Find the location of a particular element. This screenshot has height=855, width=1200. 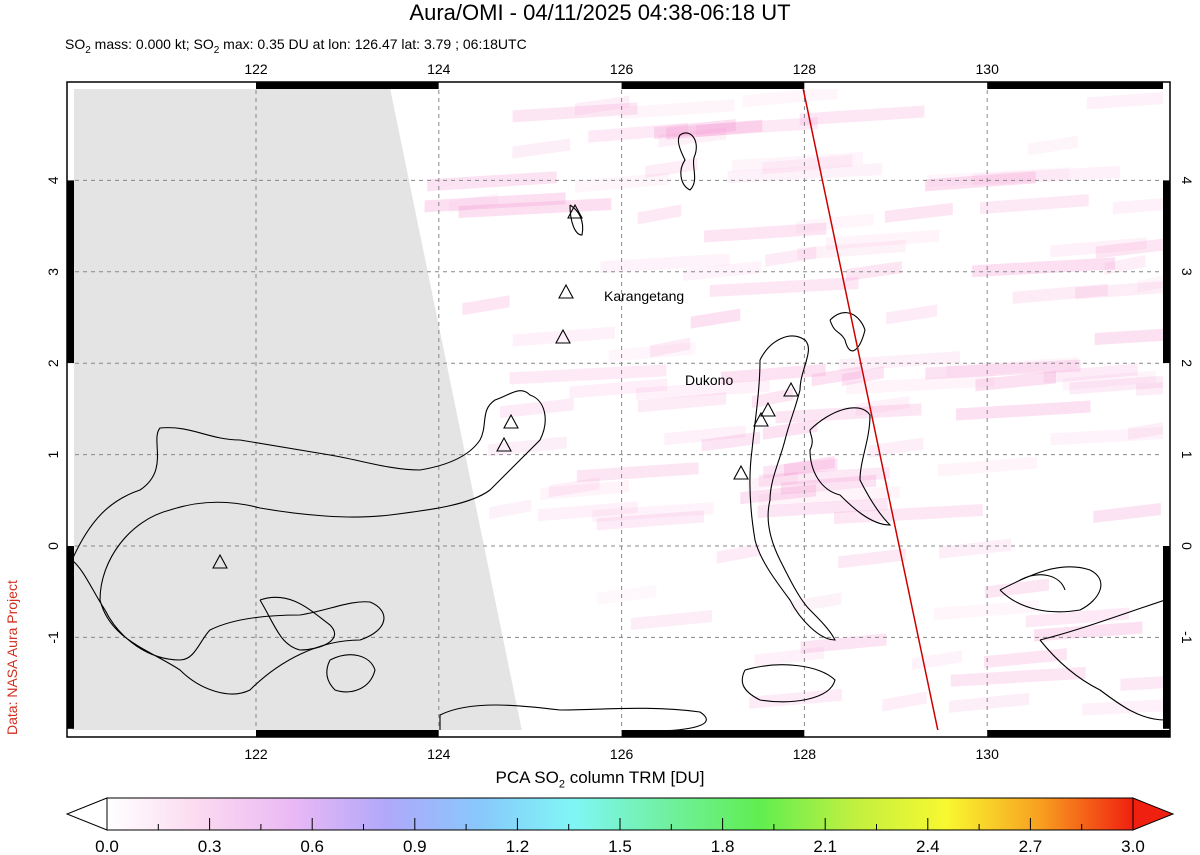

volcano-label-karangetang: Karangetang is located at coordinates (644, 296).